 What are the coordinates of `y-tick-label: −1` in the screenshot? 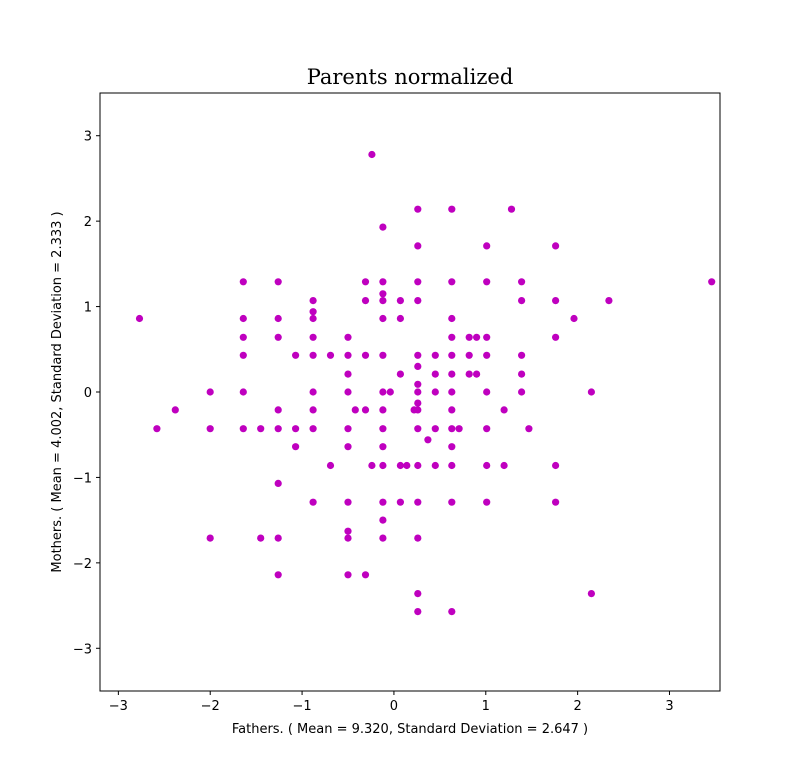 It's located at (82, 478).